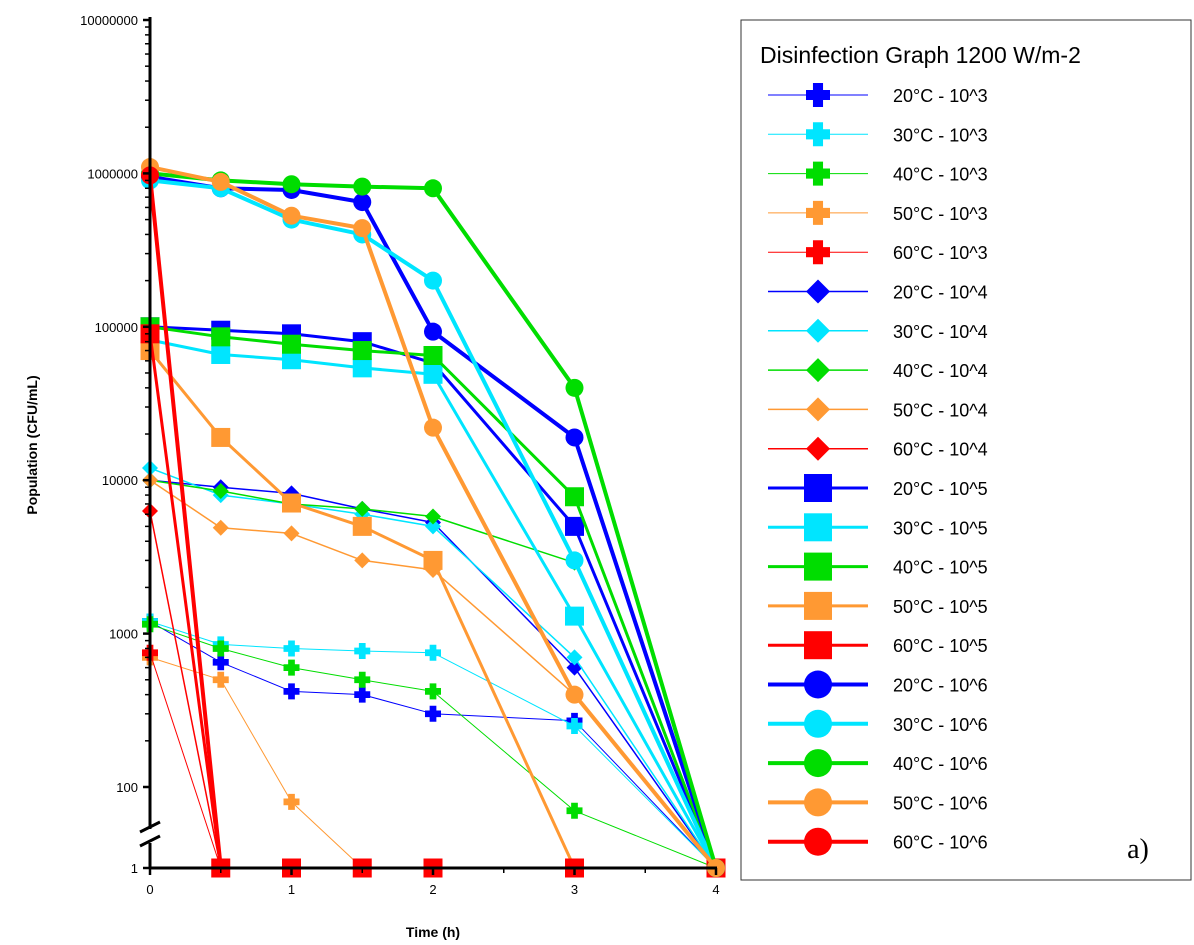 The height and width of the screenshot is (945, 1194). I want to click on y-tick-label: 100, so click(127, 787).